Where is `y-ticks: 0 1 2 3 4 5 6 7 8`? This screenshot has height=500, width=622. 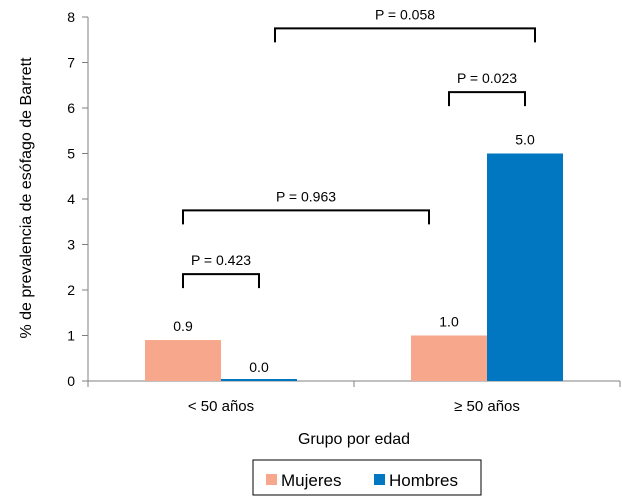
y-ticks: 0 1 2 3 4 5 6 7 8 is located at coordinates (77, 199).